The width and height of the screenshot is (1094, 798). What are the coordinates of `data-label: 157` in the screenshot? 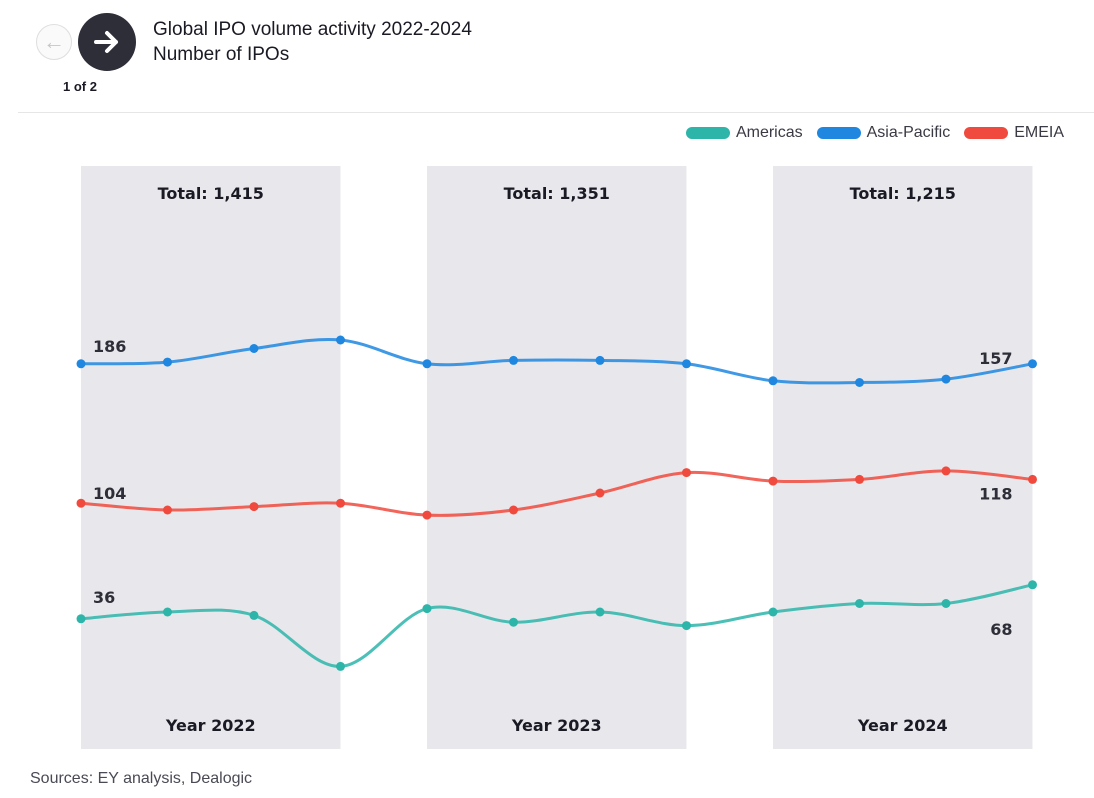 It's located at (995, 358).